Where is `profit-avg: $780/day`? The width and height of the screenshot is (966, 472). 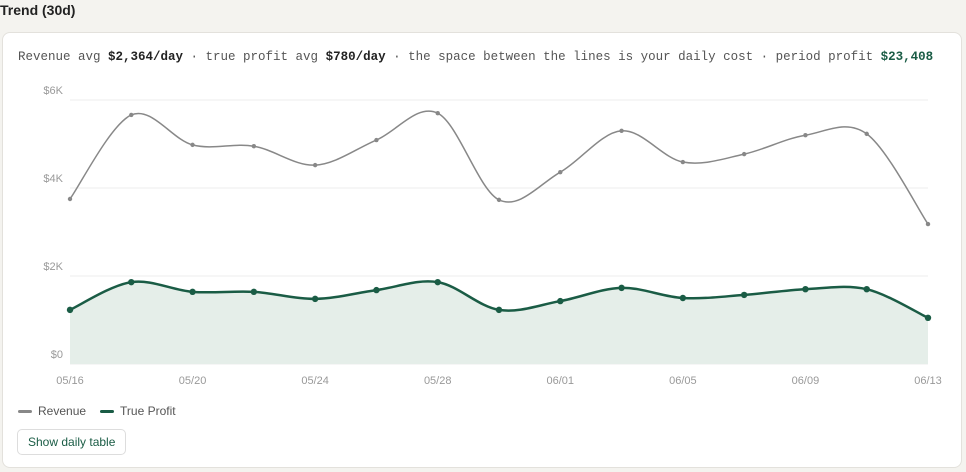 profit-avg: $780/day is located at coordinates (355, 57).